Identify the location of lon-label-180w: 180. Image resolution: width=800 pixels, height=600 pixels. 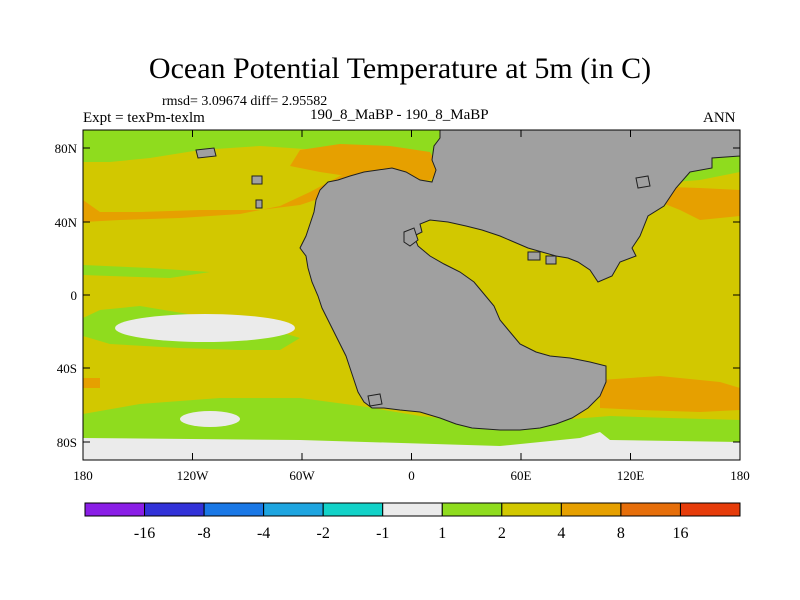
(83, 475).